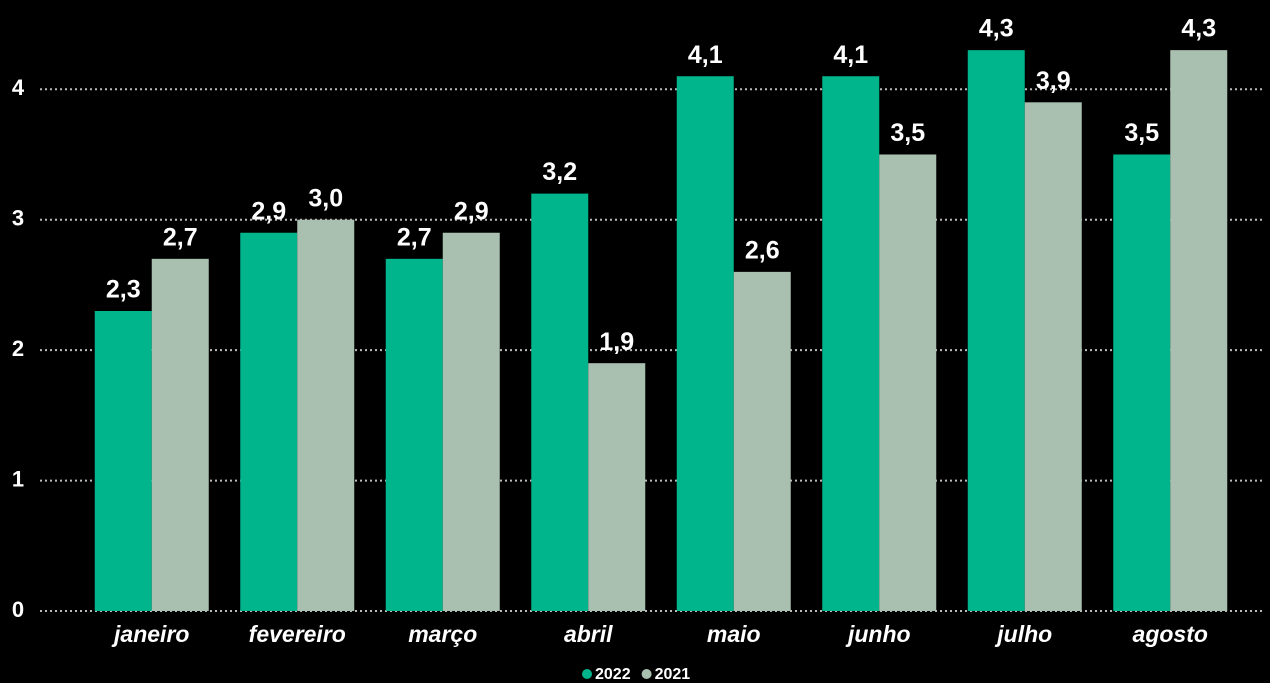  What do you see at coordinates (1053, 81) in the screenshot?
I see `value-label: 3,9` at bounding box center [1053, 81].